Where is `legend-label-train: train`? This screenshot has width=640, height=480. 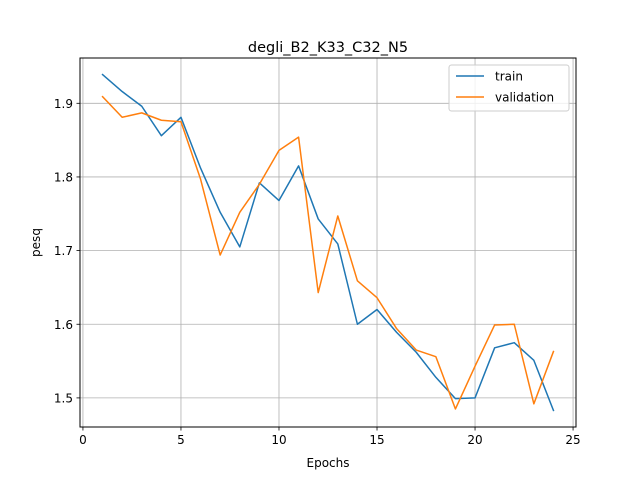
legend-label-train: train is located at coordinates (509, 77).